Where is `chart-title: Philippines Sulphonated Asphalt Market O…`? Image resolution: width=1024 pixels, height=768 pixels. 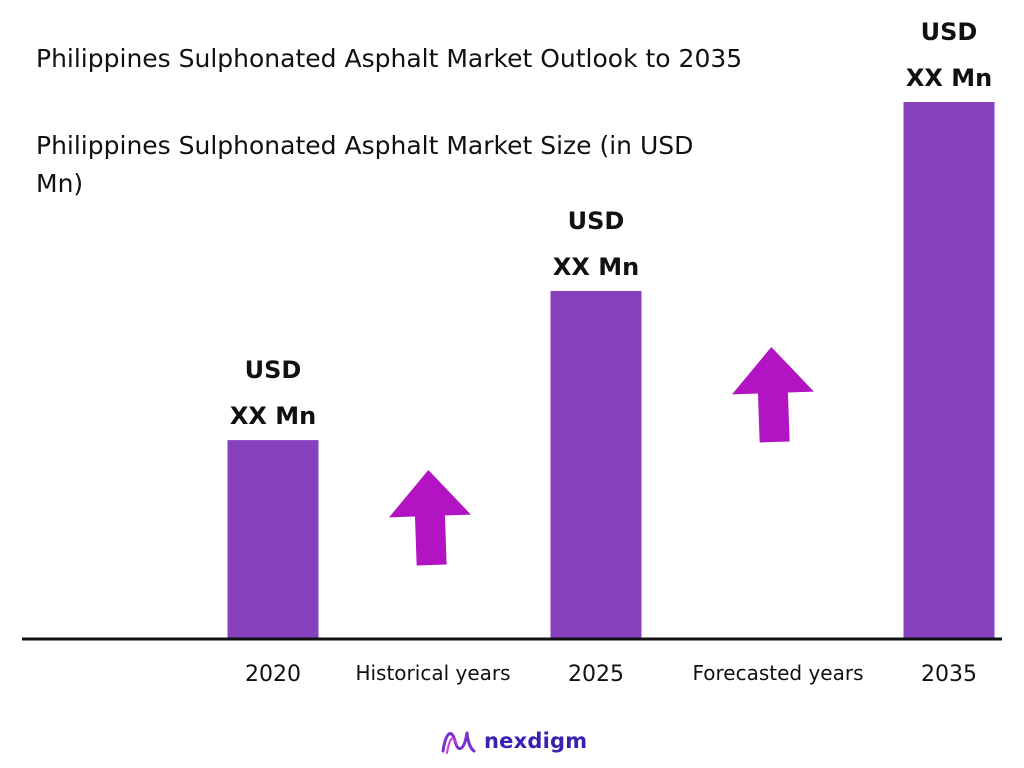
chart-title: Philippines Sulphonated Asphalt Market O… is located at coordinates (389, 58).